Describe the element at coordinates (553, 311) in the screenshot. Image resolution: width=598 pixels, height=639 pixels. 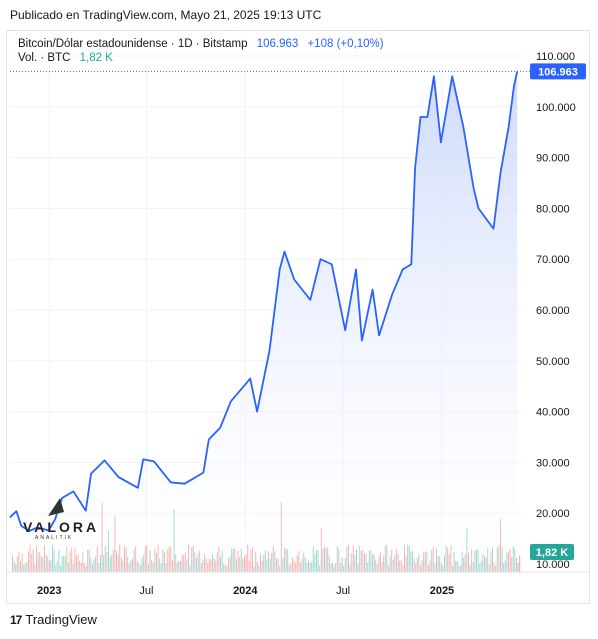
I see `y-tick-label: 60.000` at that location.